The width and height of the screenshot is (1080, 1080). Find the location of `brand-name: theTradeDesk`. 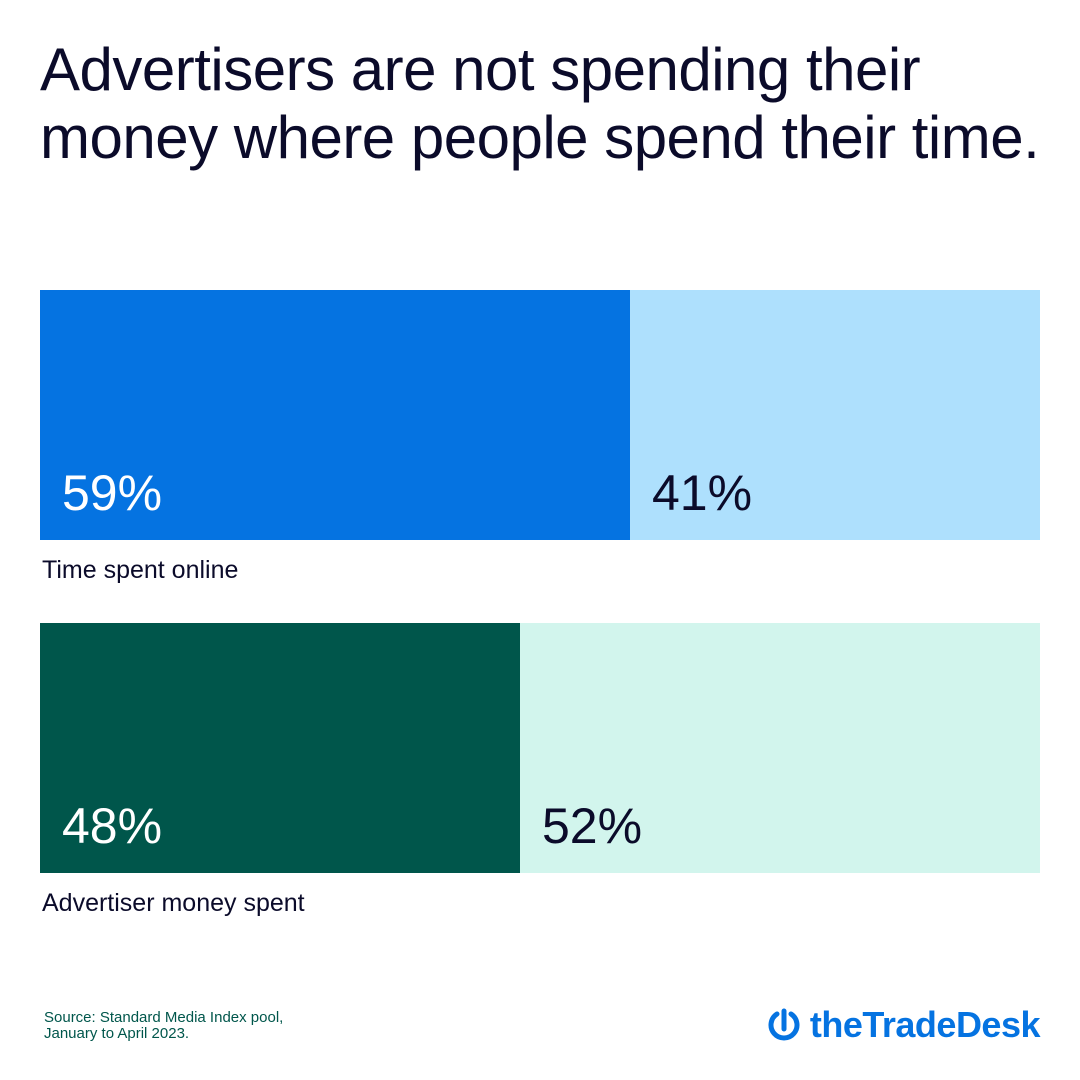

brand-name: theTradeDesk is located at coordinates (925, 1024).